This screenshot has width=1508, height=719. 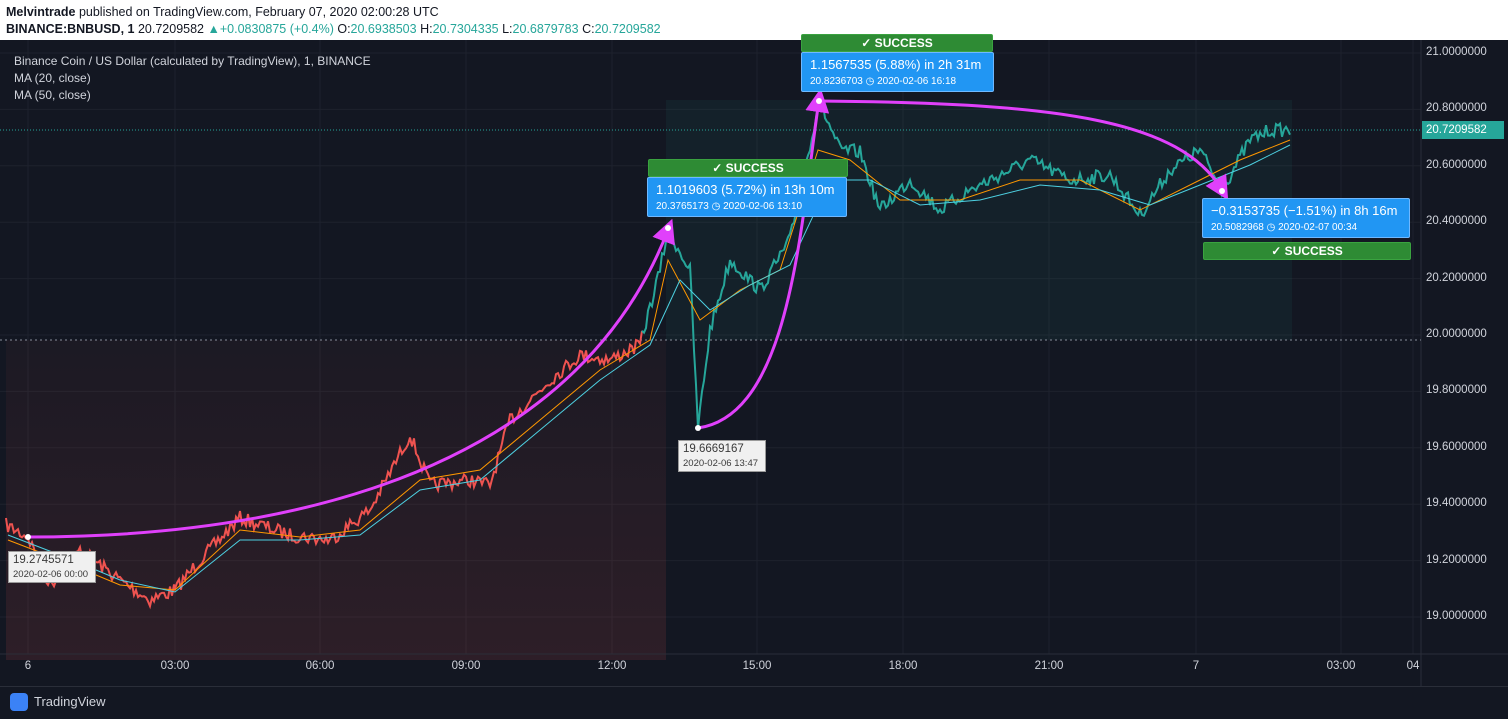 I want to click on legend-ma50: MA (50, close), so click(x=52, y=95).